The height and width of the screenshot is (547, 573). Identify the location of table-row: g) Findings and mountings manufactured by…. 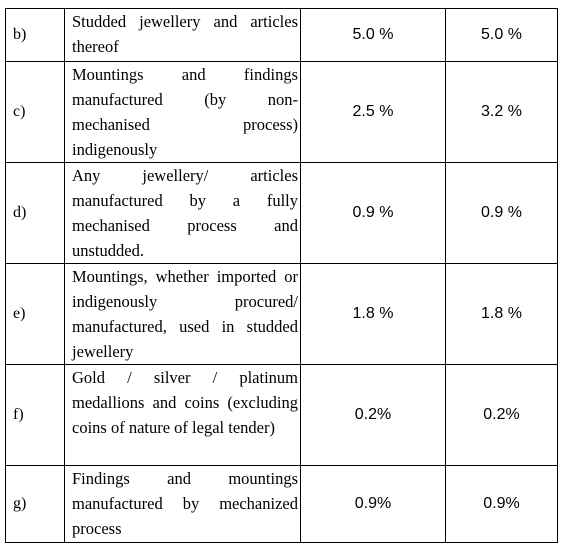
(281, 504).